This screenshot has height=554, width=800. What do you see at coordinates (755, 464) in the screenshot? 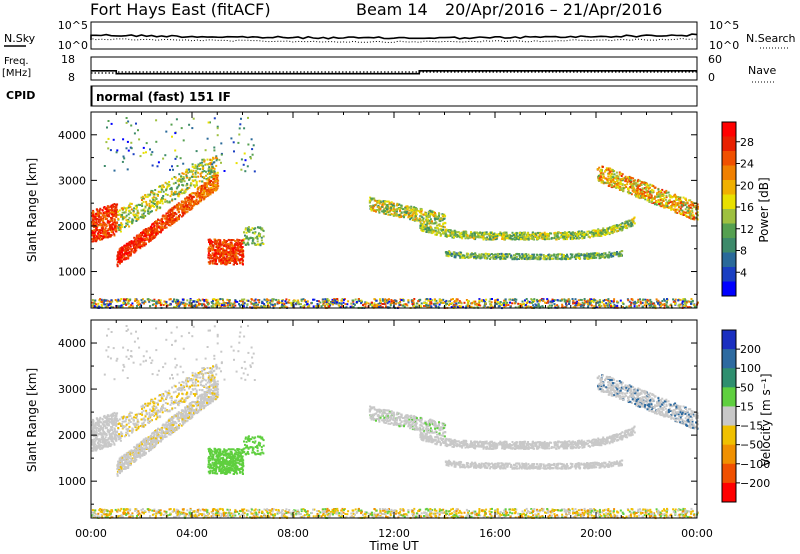
I see `colorbar-tick-label: −100` at bounding box center [755, 464].